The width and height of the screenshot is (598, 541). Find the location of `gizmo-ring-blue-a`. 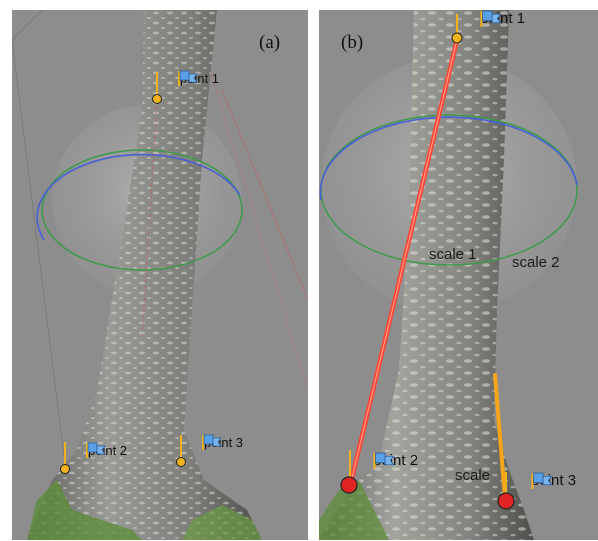

gizmo-ring-blue-a is located at coordinates (138, 197).